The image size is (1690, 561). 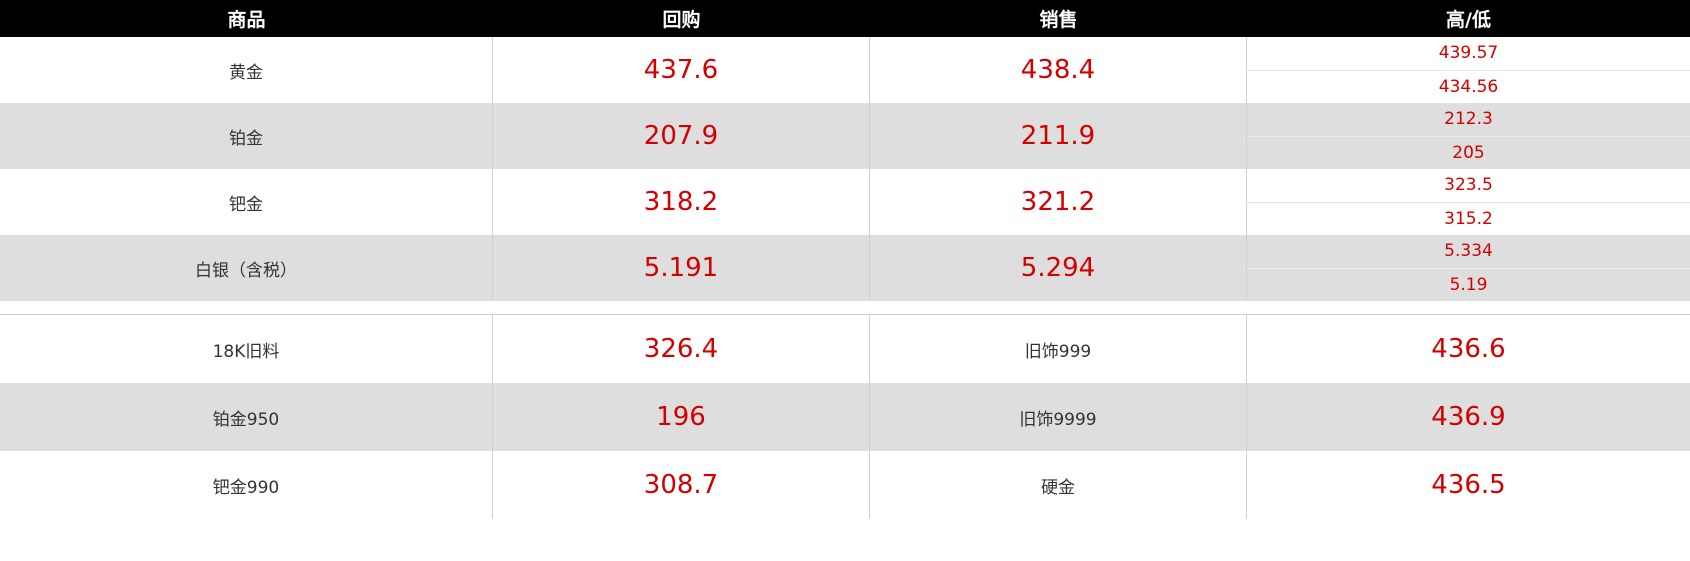 I want to click on high-price: 212.3, so click(x=1468, y=120).